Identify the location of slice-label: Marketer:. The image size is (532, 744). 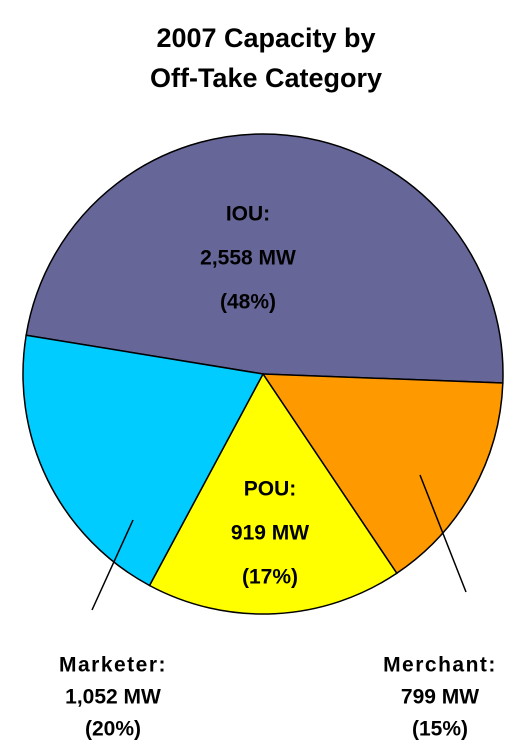
(113, 665).